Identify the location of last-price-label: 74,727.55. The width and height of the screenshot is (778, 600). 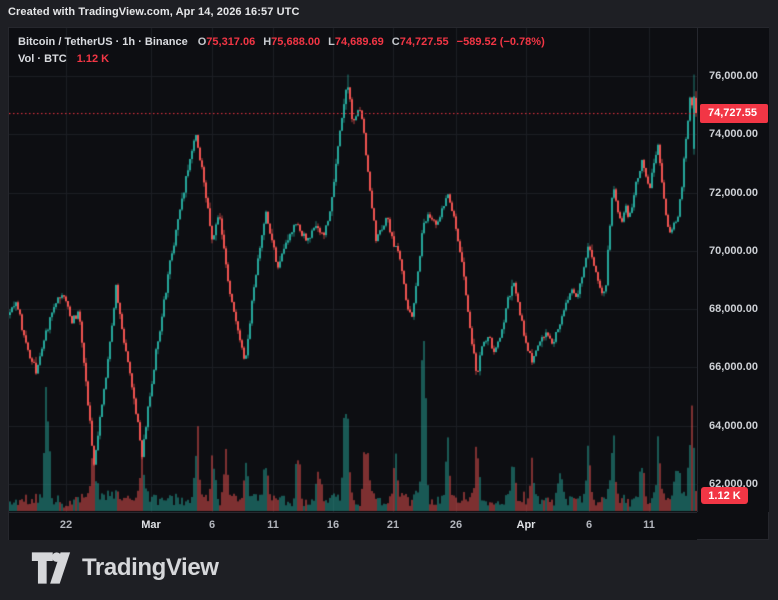
(734, 113).